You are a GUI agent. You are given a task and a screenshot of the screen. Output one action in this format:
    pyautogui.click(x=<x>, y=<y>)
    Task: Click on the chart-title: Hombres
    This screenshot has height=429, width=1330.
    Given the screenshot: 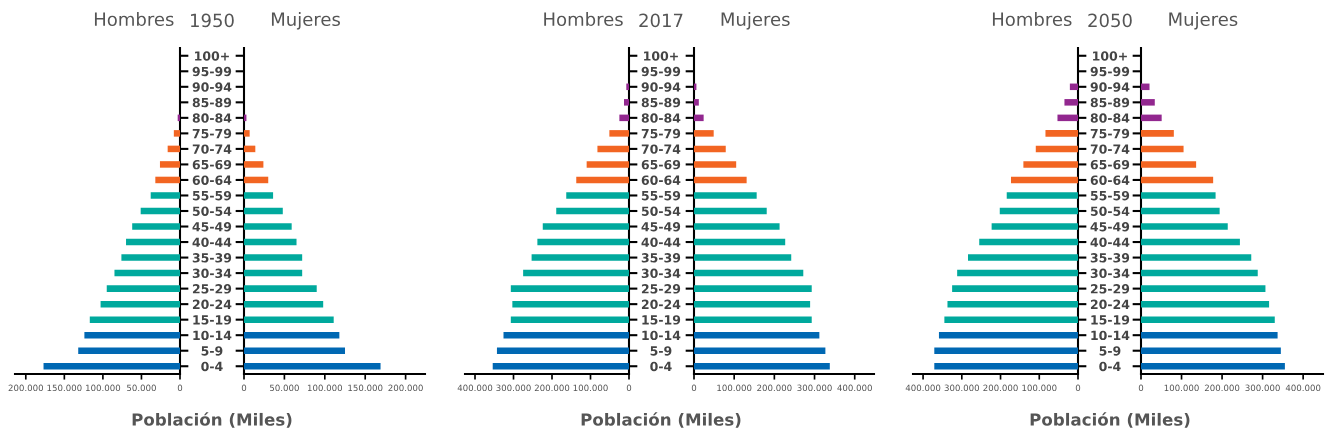 What is the action you would take?
    pyautogui.click(x=583, y=19)
    